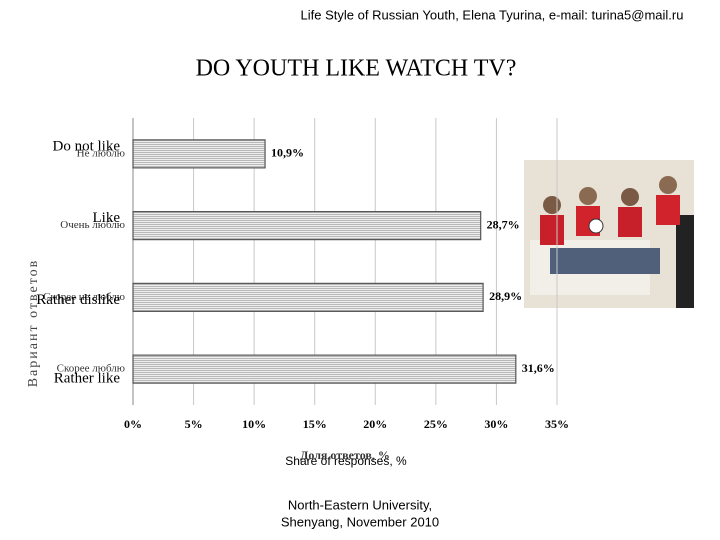  Describe the element at coordinates (91, 369) in the screenshot. I see `y-tick-label-original: Скорее люблю` at that location.